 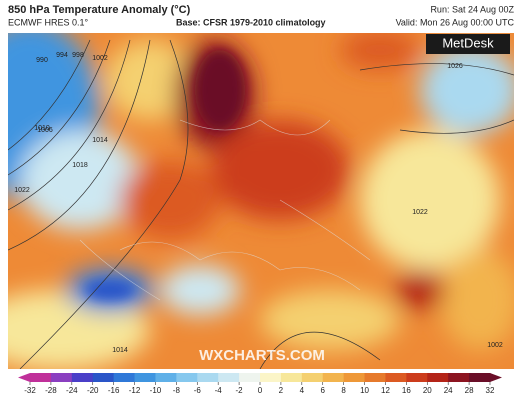 What do you see at coordinates (24, 377) in the screenshot?
I see `colorbar-arrow-left` at bounding box center [24, 377].